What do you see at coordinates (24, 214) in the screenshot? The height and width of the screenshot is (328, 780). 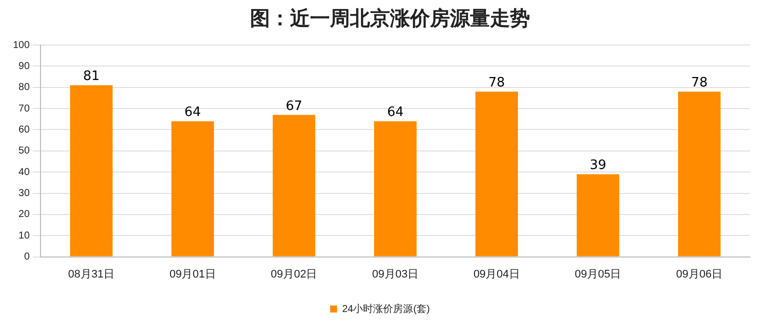 I see `y-tick-label: 20` at bounding box center [24, 214].